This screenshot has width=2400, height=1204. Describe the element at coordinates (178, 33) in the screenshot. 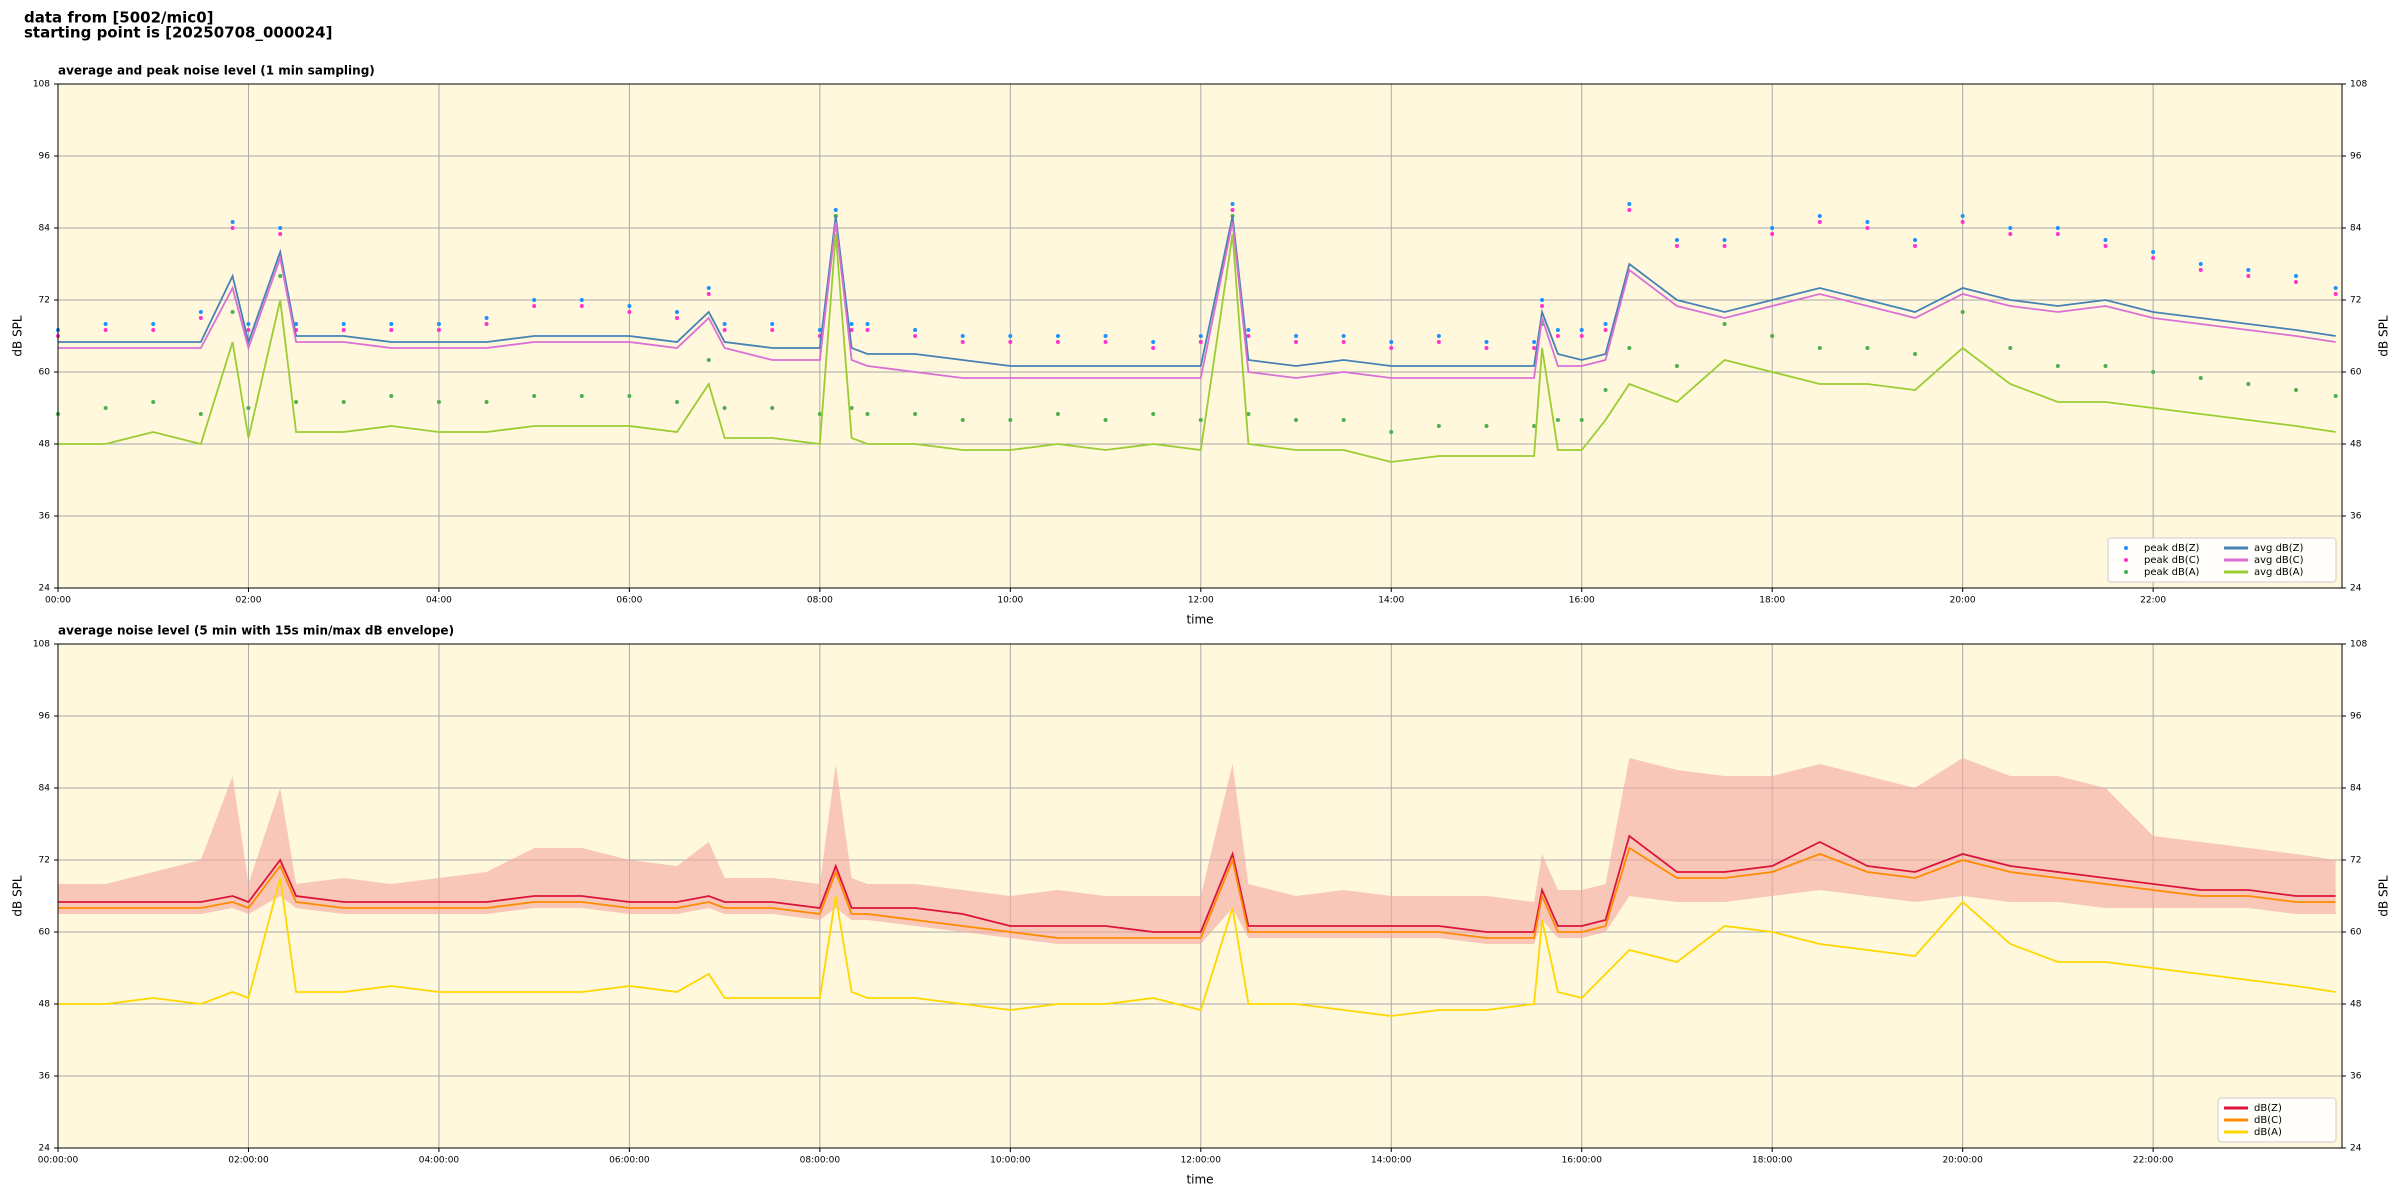

I see `start-header: starting point is [20250708_000024]` at that location.